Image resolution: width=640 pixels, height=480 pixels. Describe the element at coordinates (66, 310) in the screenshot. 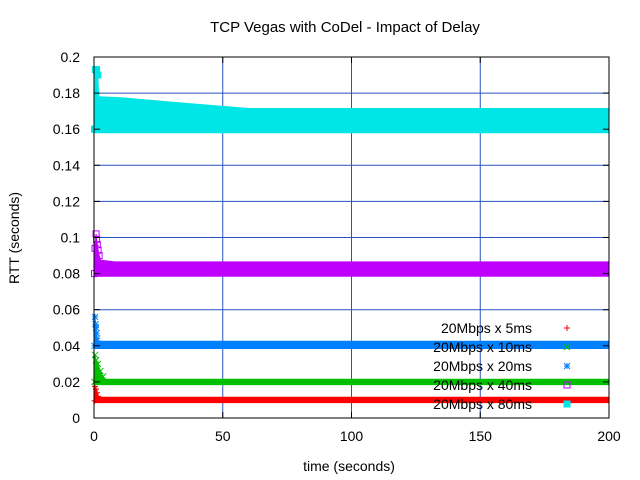

I see `y-tick-label: 0.06` at that location.